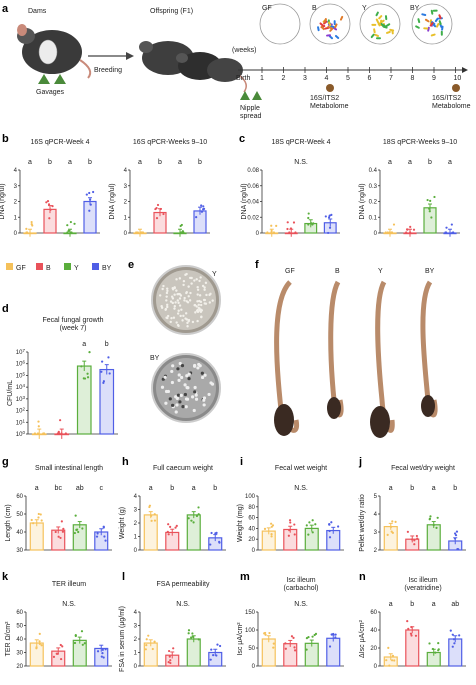 The image size is (476, 685). I want to click on y-axis-label: Weight (g), so click(122, 523).